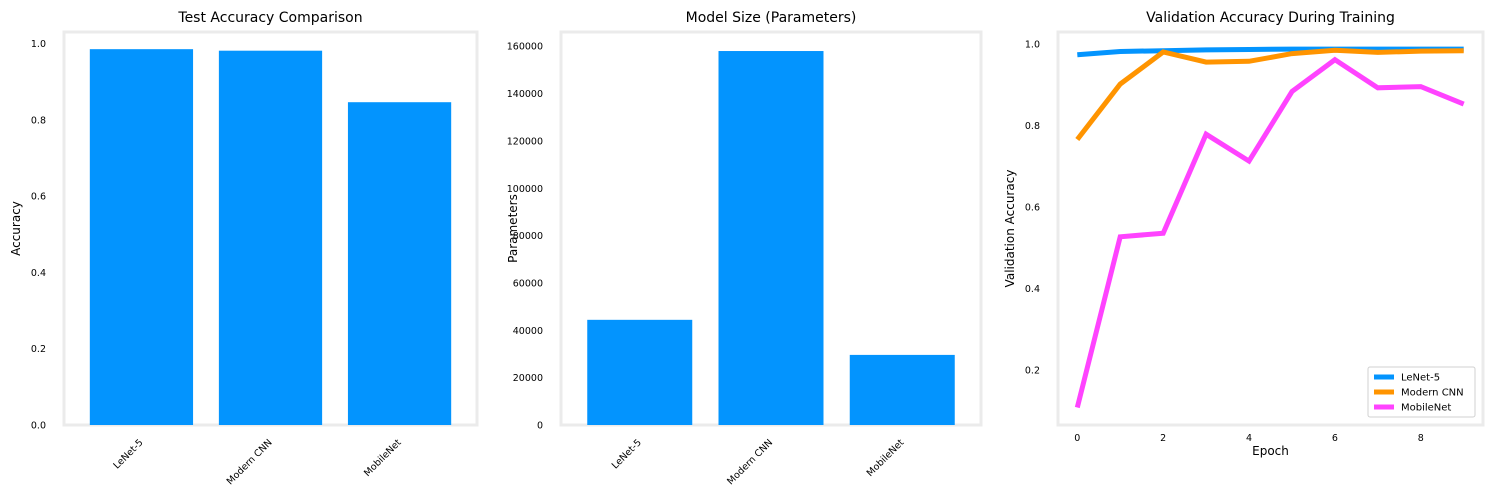 The image size is (1496, 496). What do you see at coordinates (1420, 378) in the screenshot?
I see `legend-label: LeNet-5` at bounding box center [1420, 378].